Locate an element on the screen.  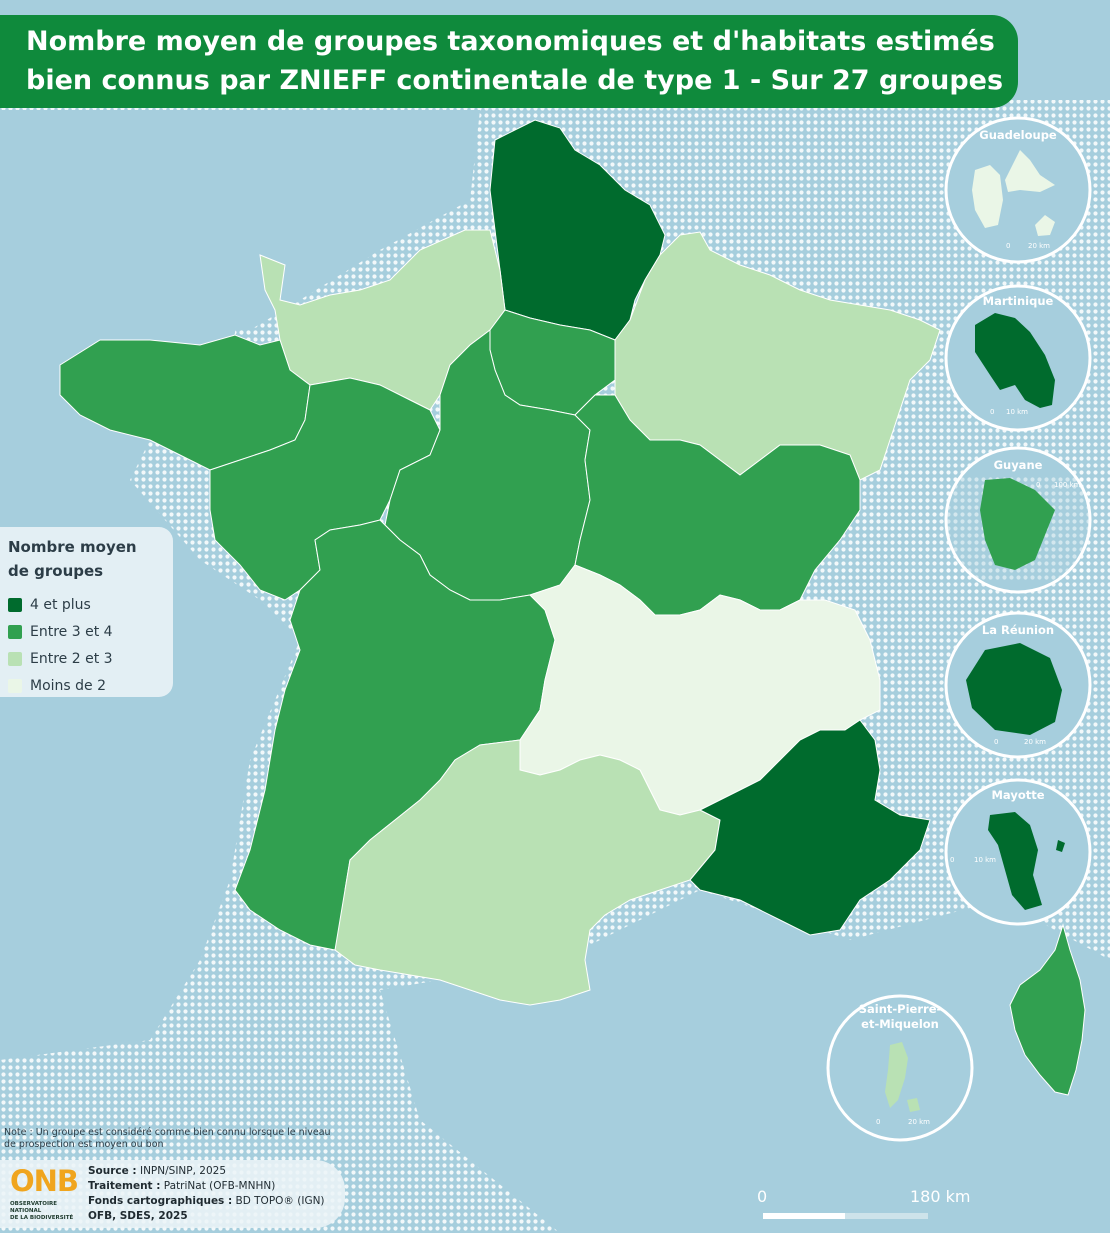
spm-label-line-2: et-Miquelon is located at coordinates (900, 1024).